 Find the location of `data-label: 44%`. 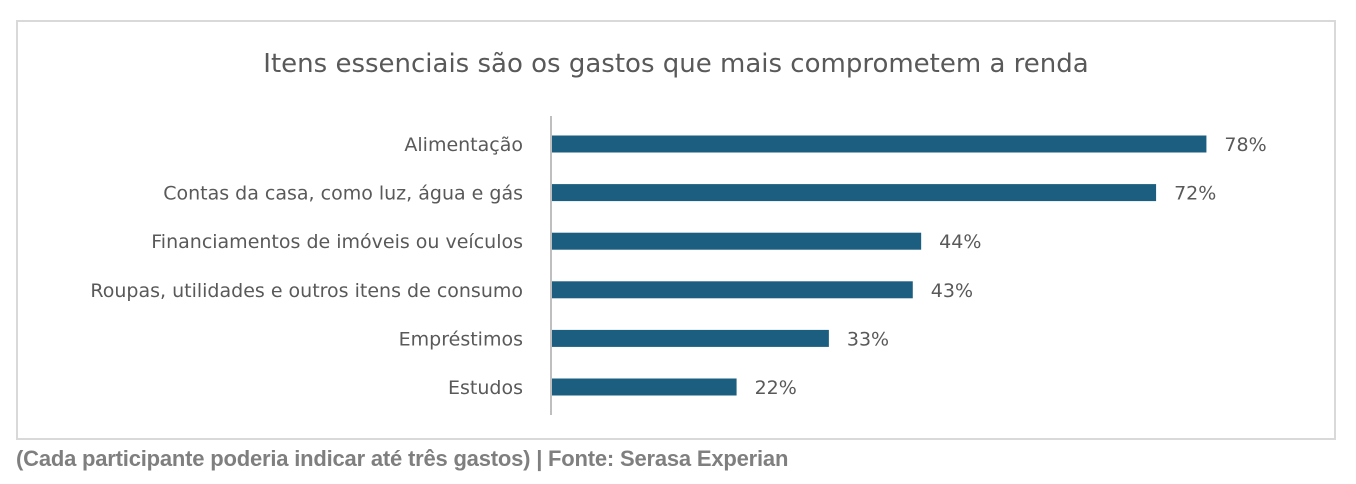

data-label: 44% is located at coordinates (960, 242).